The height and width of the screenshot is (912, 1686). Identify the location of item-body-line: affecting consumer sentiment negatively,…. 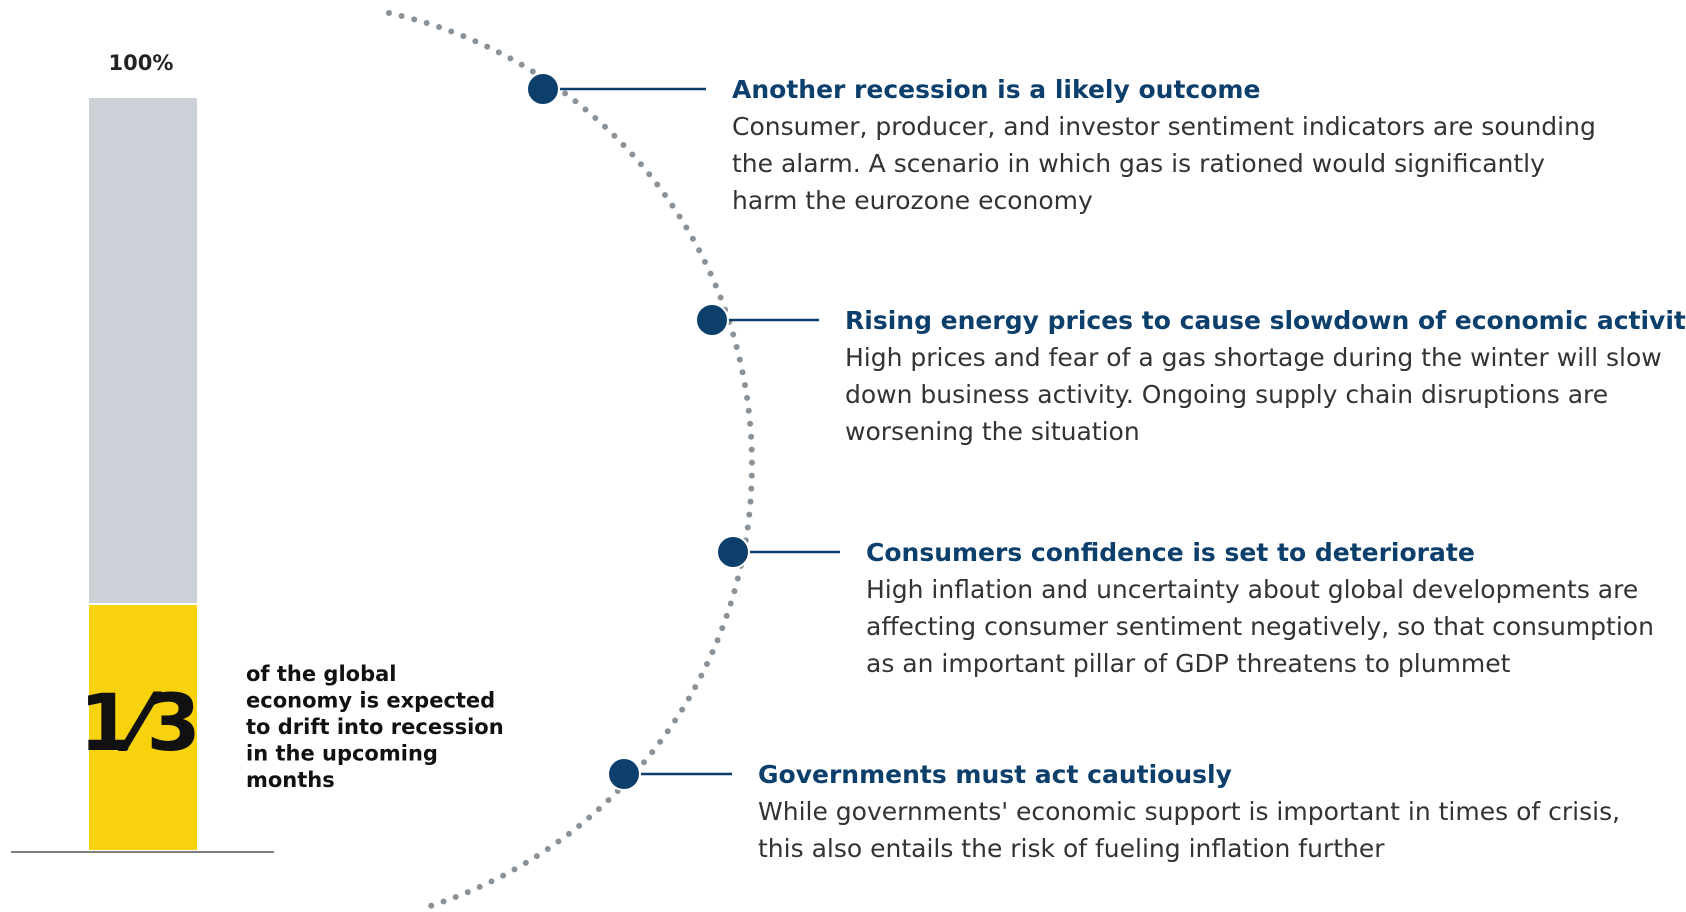
(1260, 626).